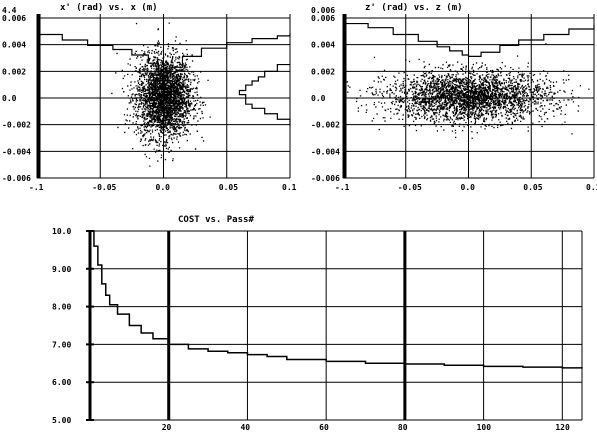 The height and width of the screenshot is (432, 597). Describe the element at coordinates (61, 344) in the screenshot. I see `y-tick-label: 7.00` at that location.